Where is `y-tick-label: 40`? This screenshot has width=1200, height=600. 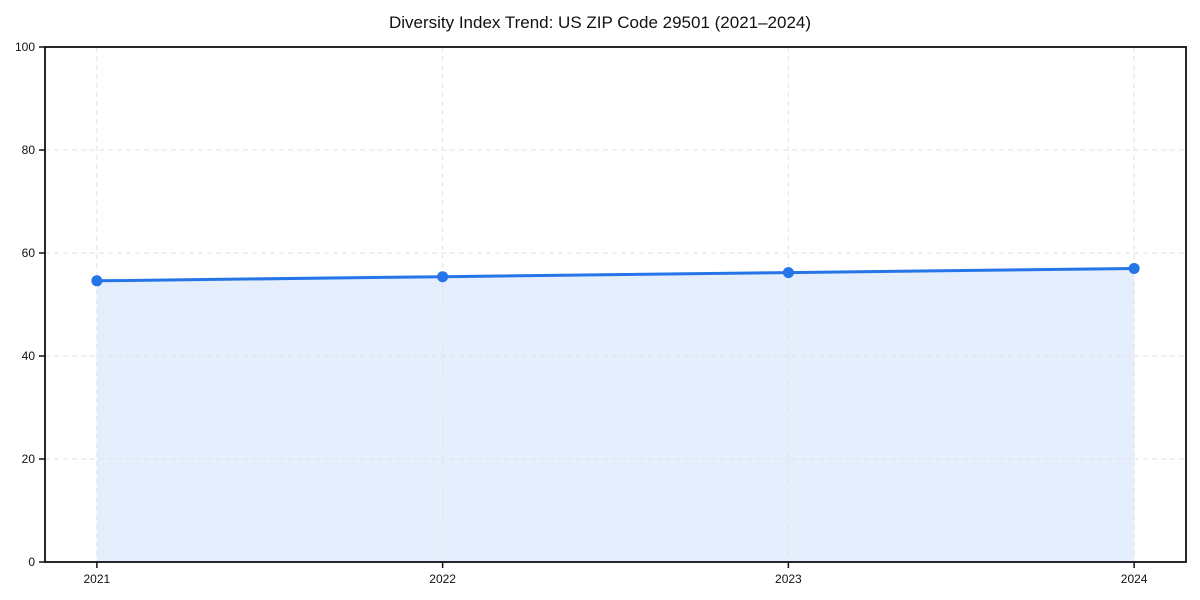
y-tick-label: 40 is located at coordinates (29, 356).